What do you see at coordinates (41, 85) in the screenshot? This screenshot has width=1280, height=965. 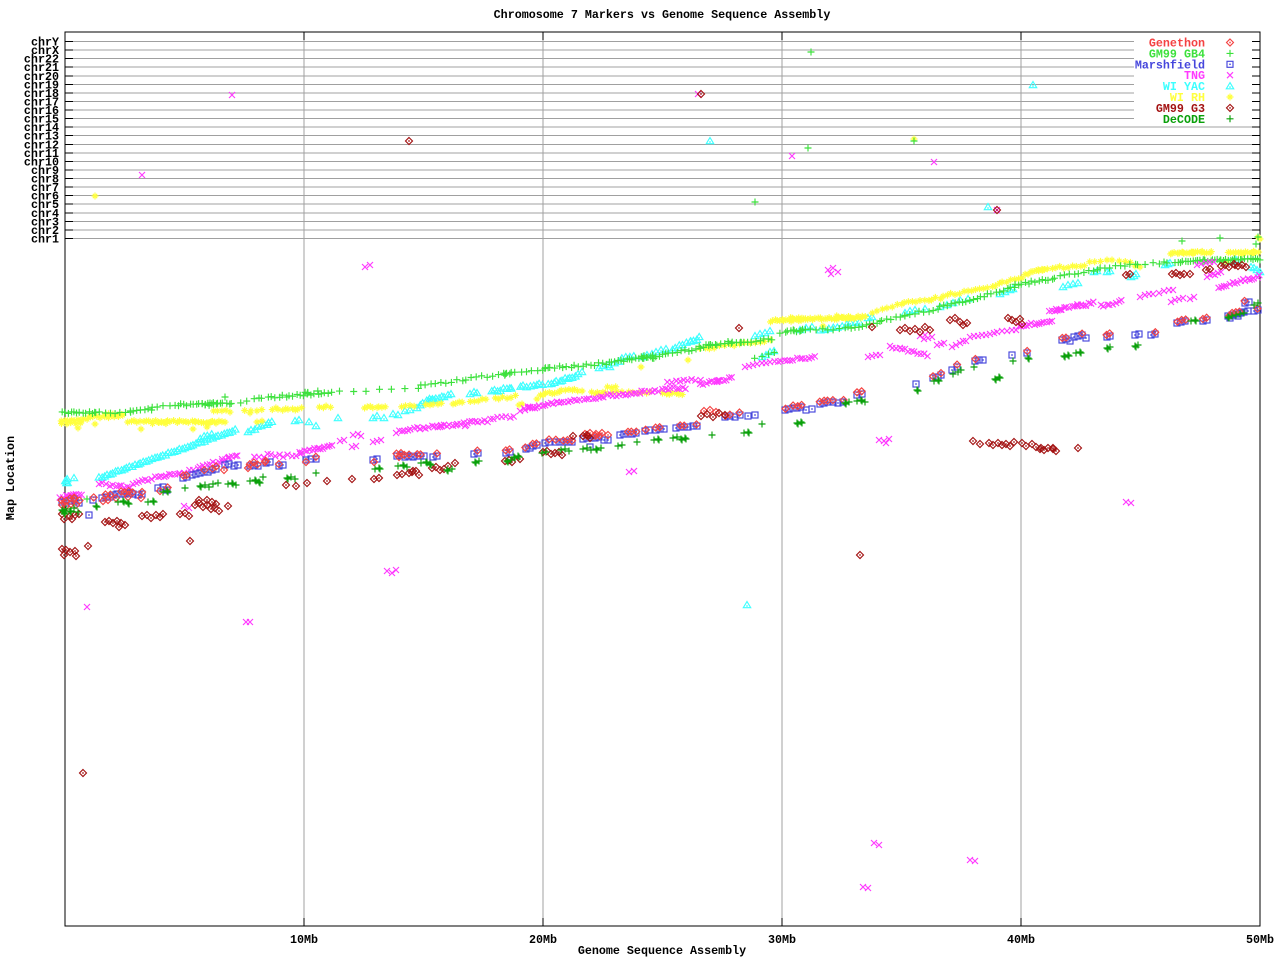 I see `svg-text: chr19` at bounding box center [41, 85].